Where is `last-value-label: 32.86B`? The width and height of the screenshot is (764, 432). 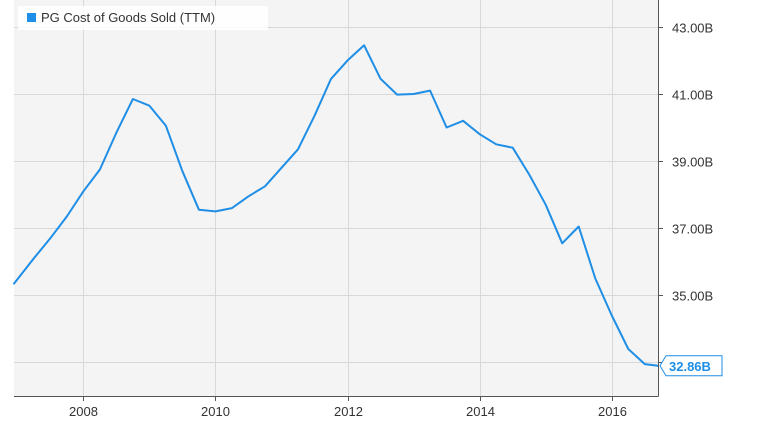 last-value-label: 32.86B is located at coordinates (690, 366).